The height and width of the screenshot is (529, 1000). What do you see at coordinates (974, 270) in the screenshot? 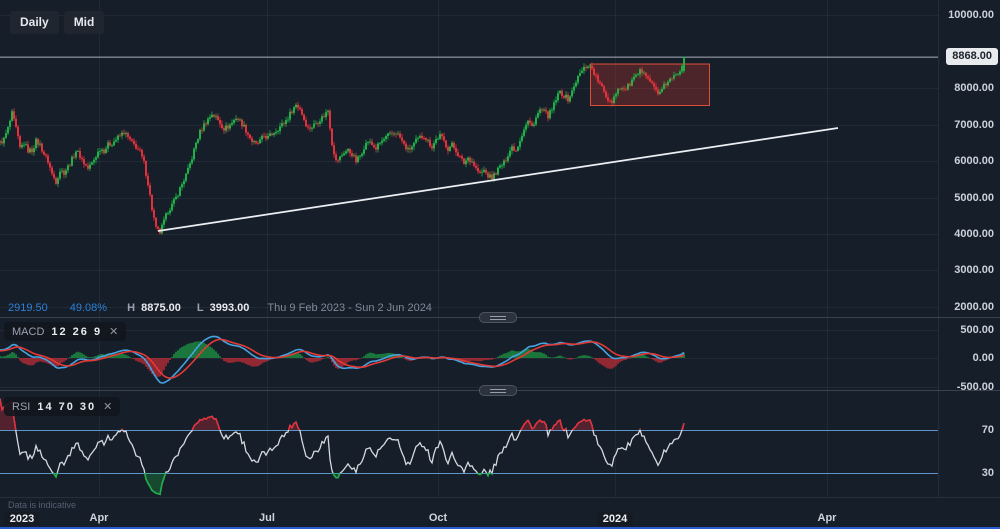
I see `axis-tick-label: 3000.00` at bounding box center [974, 270].